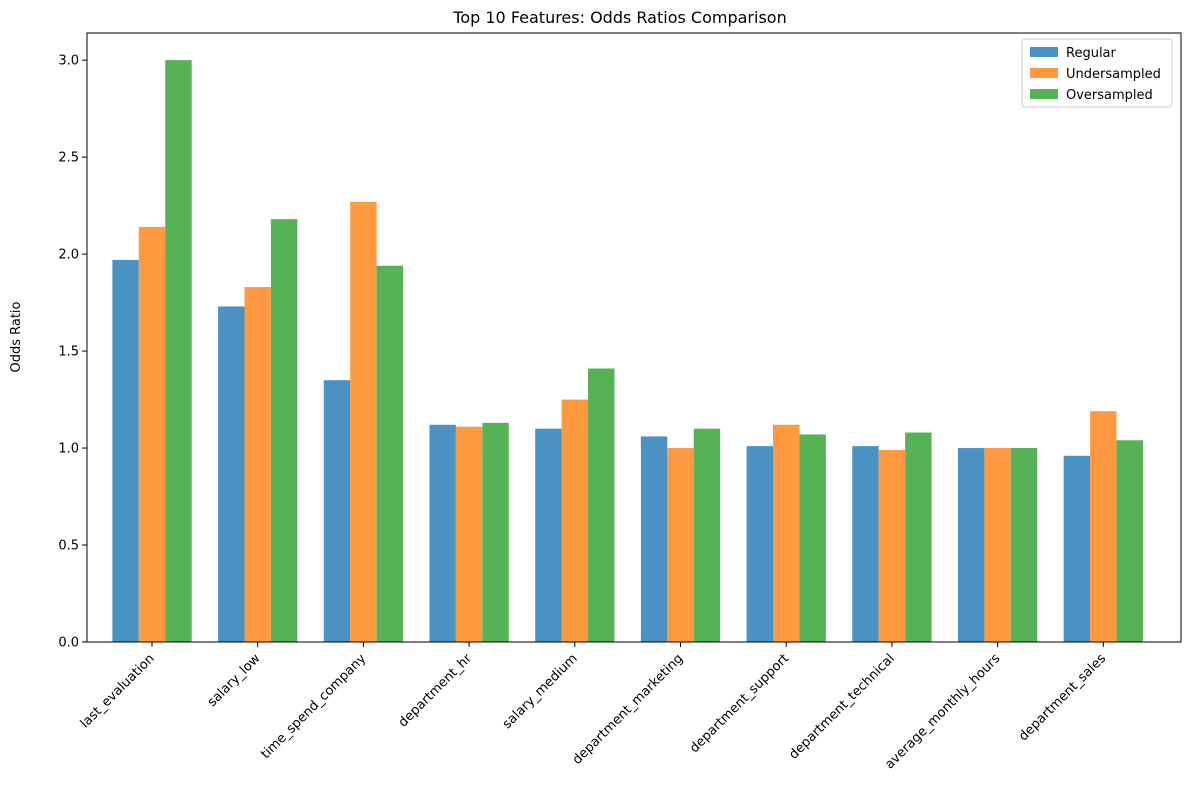 This screenshot has height=790, width=1189. What do you see at coordinates (68, 158) in the screenshot?
I see `y-tick-label: 2.5` at bounding box center [68, 158].